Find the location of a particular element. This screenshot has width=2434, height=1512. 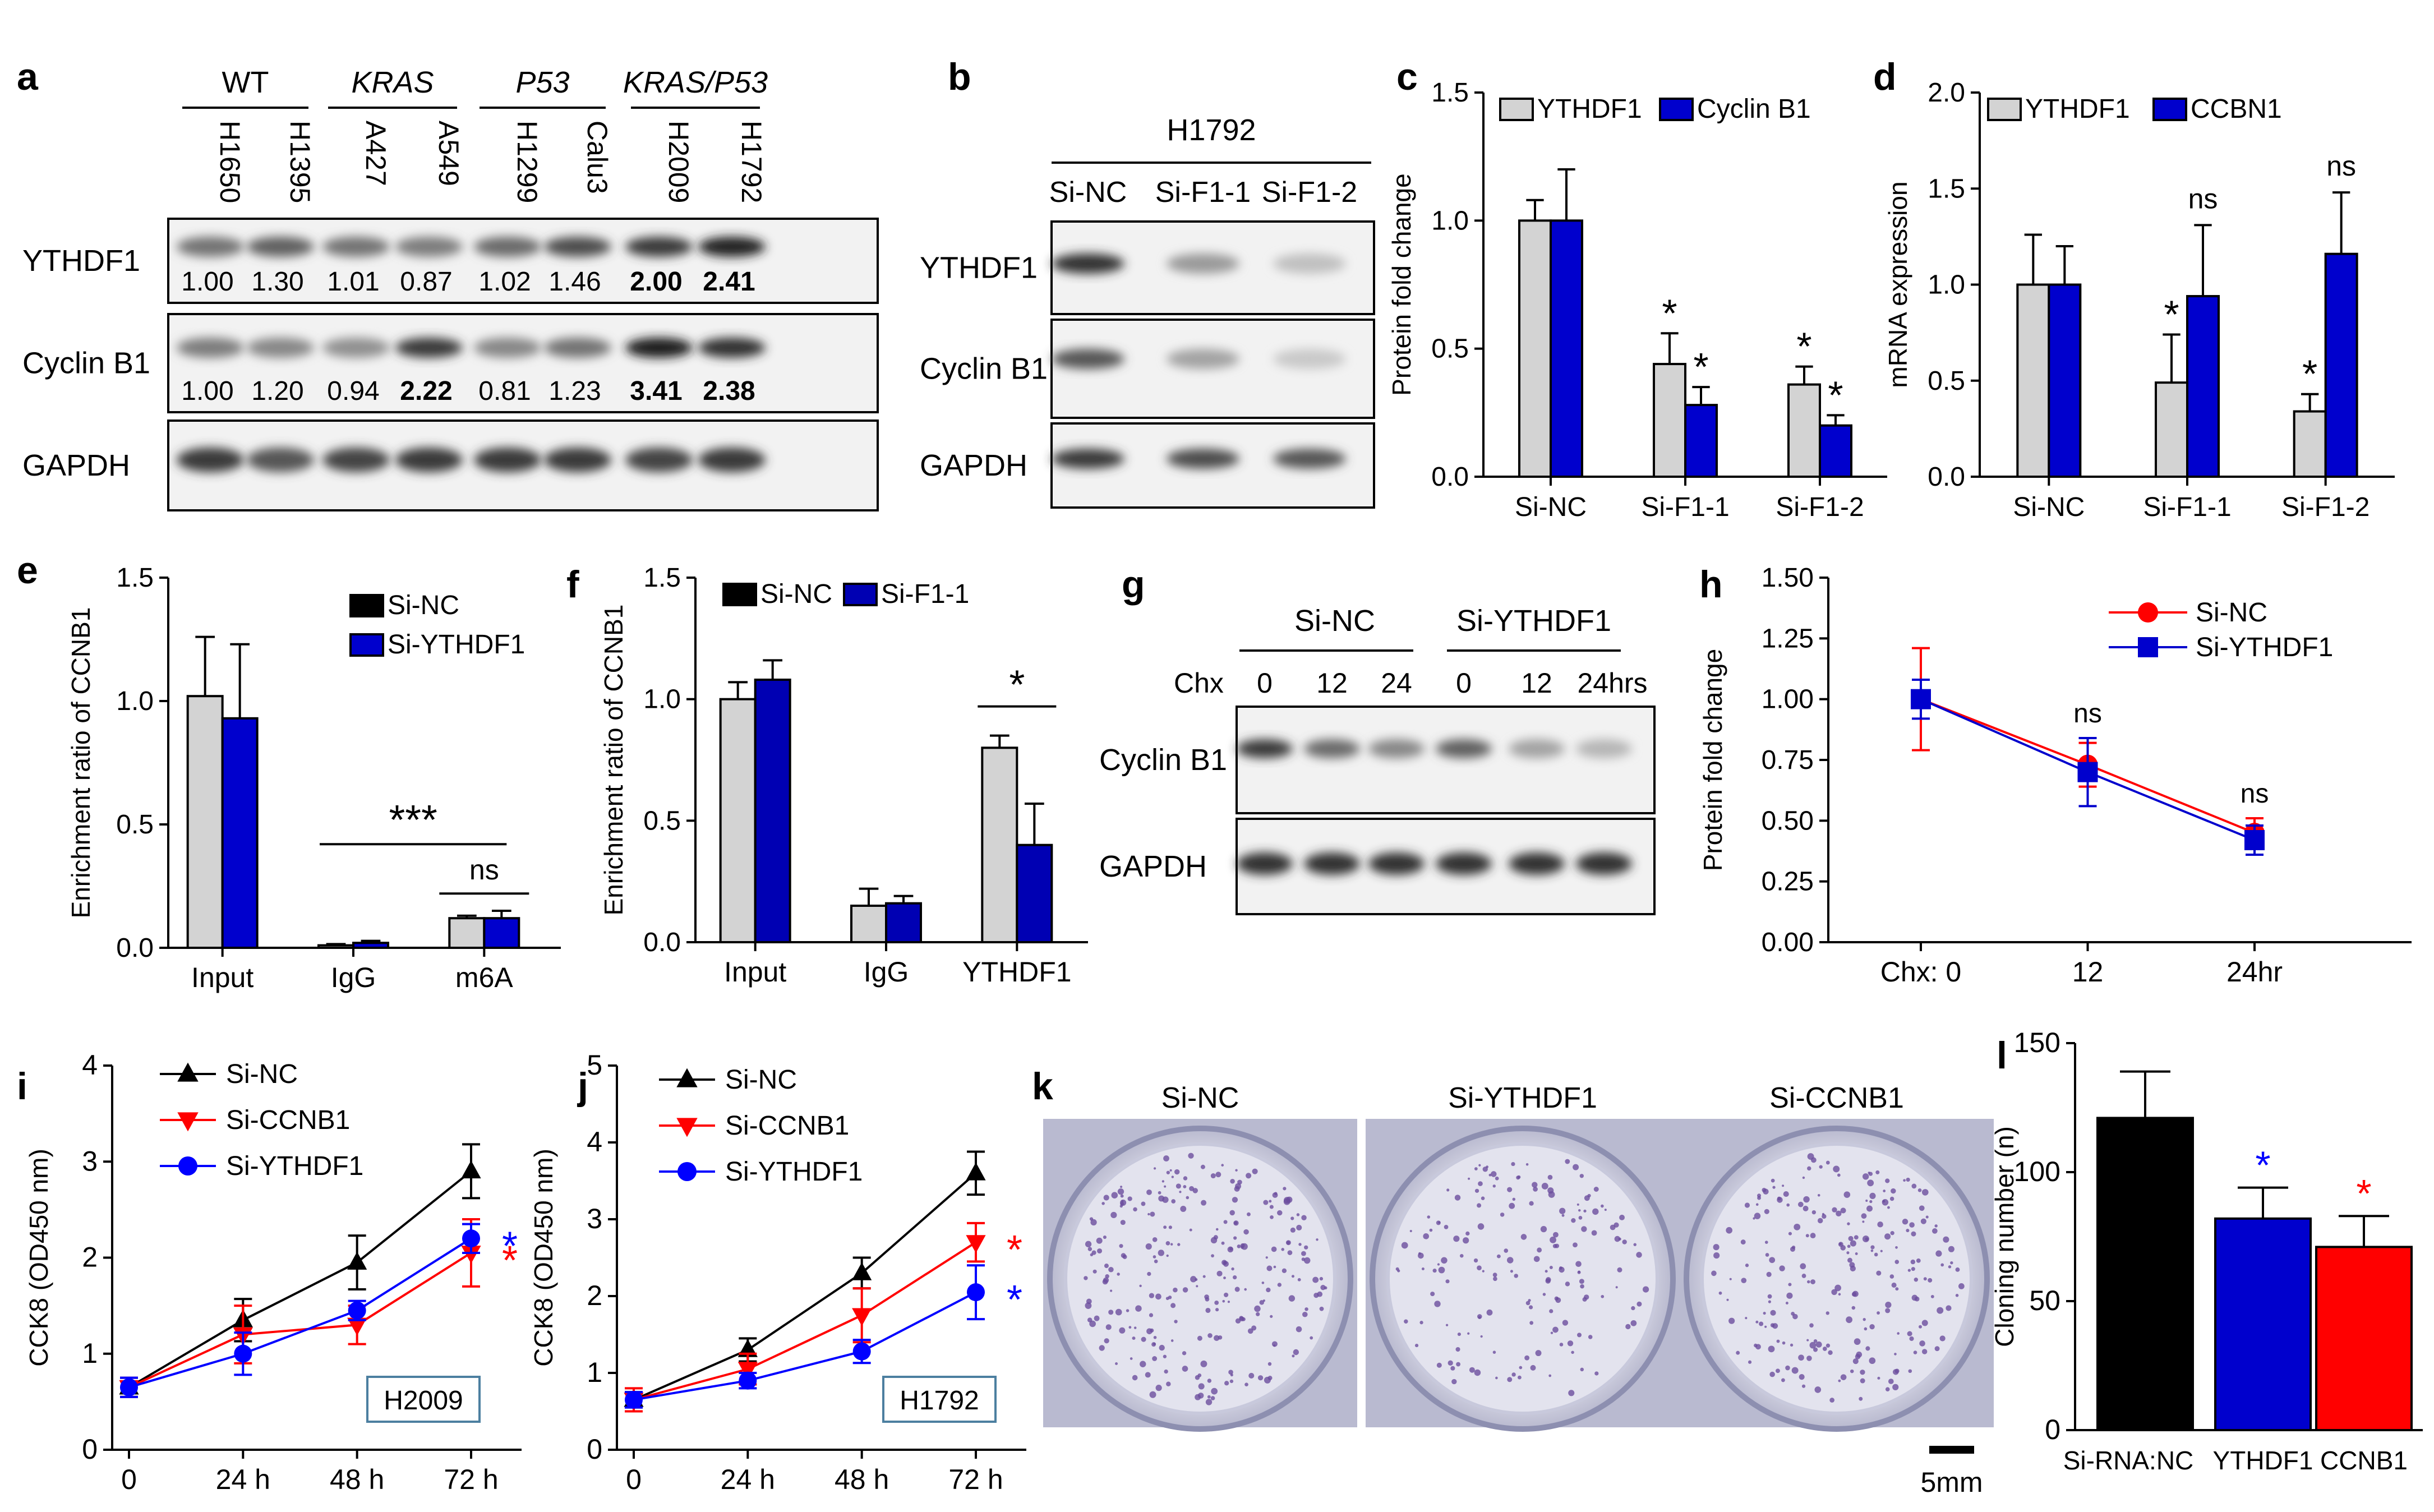

x-tick-label: CCNB1 is located at coordinates (2364, 1460).